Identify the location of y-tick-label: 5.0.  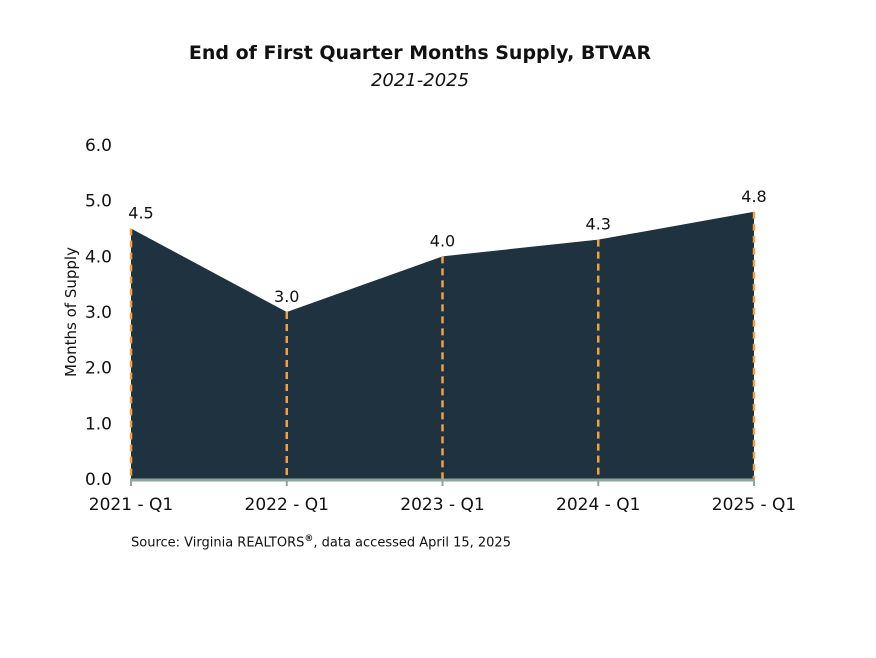
(98, 202).